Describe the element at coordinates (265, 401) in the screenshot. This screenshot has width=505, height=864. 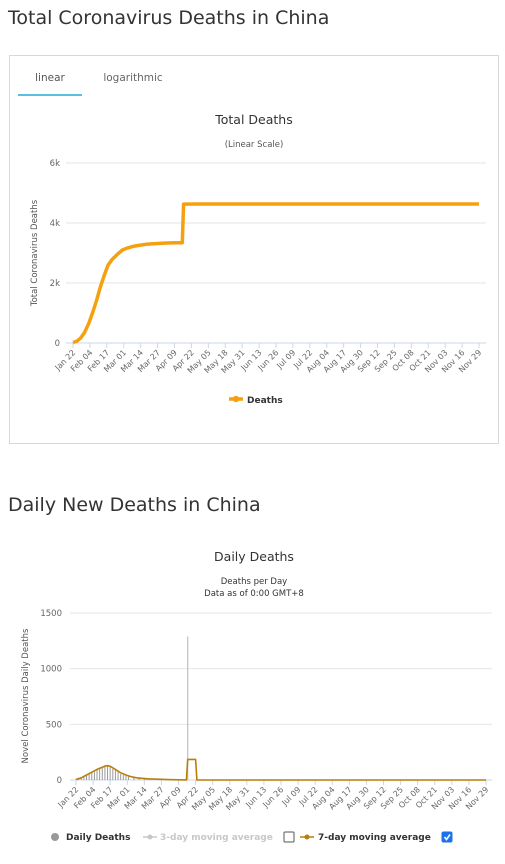
I see `legend-deaths-label: Deaths` at that location.